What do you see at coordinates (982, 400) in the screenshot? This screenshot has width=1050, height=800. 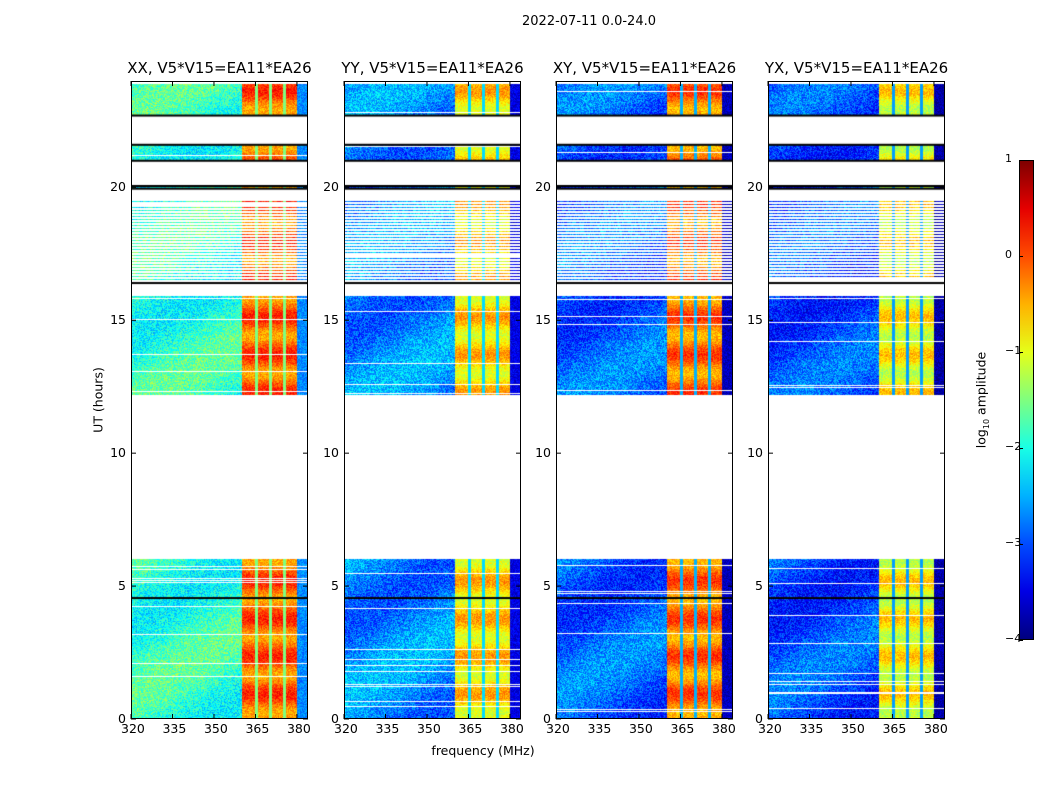 I see `colorbar-label: log10 amplitude` at bounding box center [982, 400].